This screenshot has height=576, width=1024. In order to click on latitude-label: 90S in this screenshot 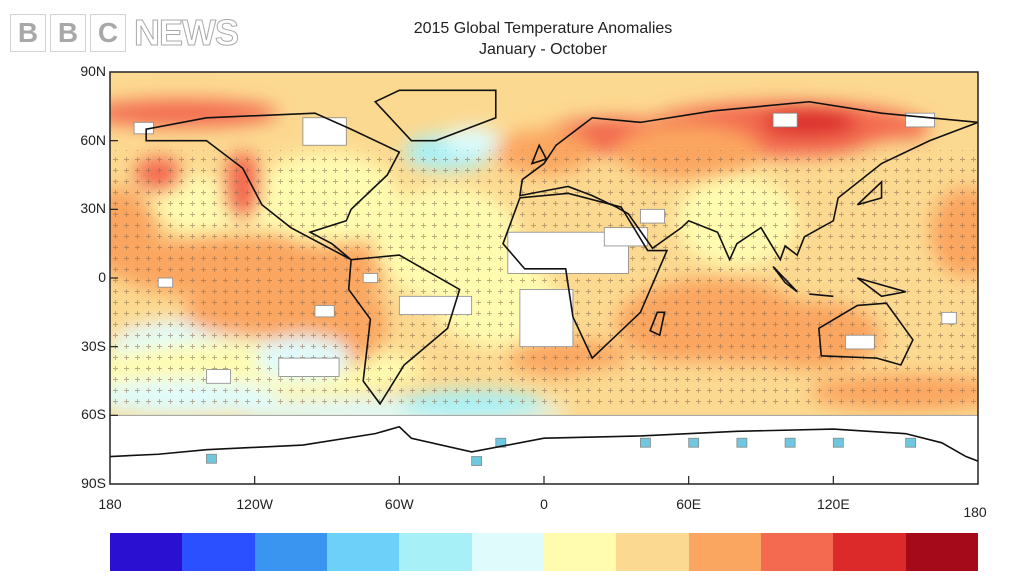, I will do `click(93, 483)`.